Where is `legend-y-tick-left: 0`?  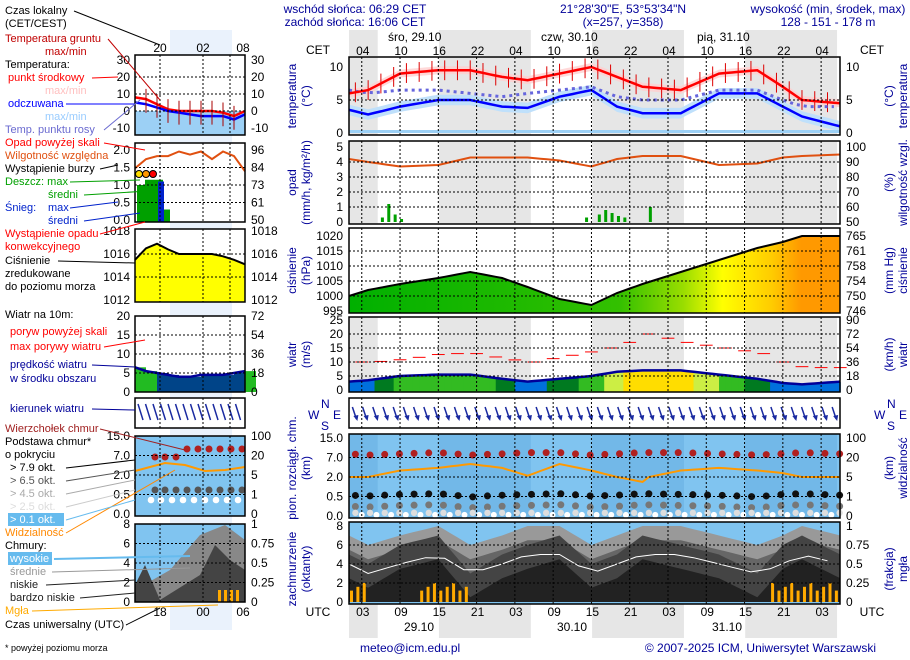 legend-y-tick-left: 0 is located at coordinates (126, 602).